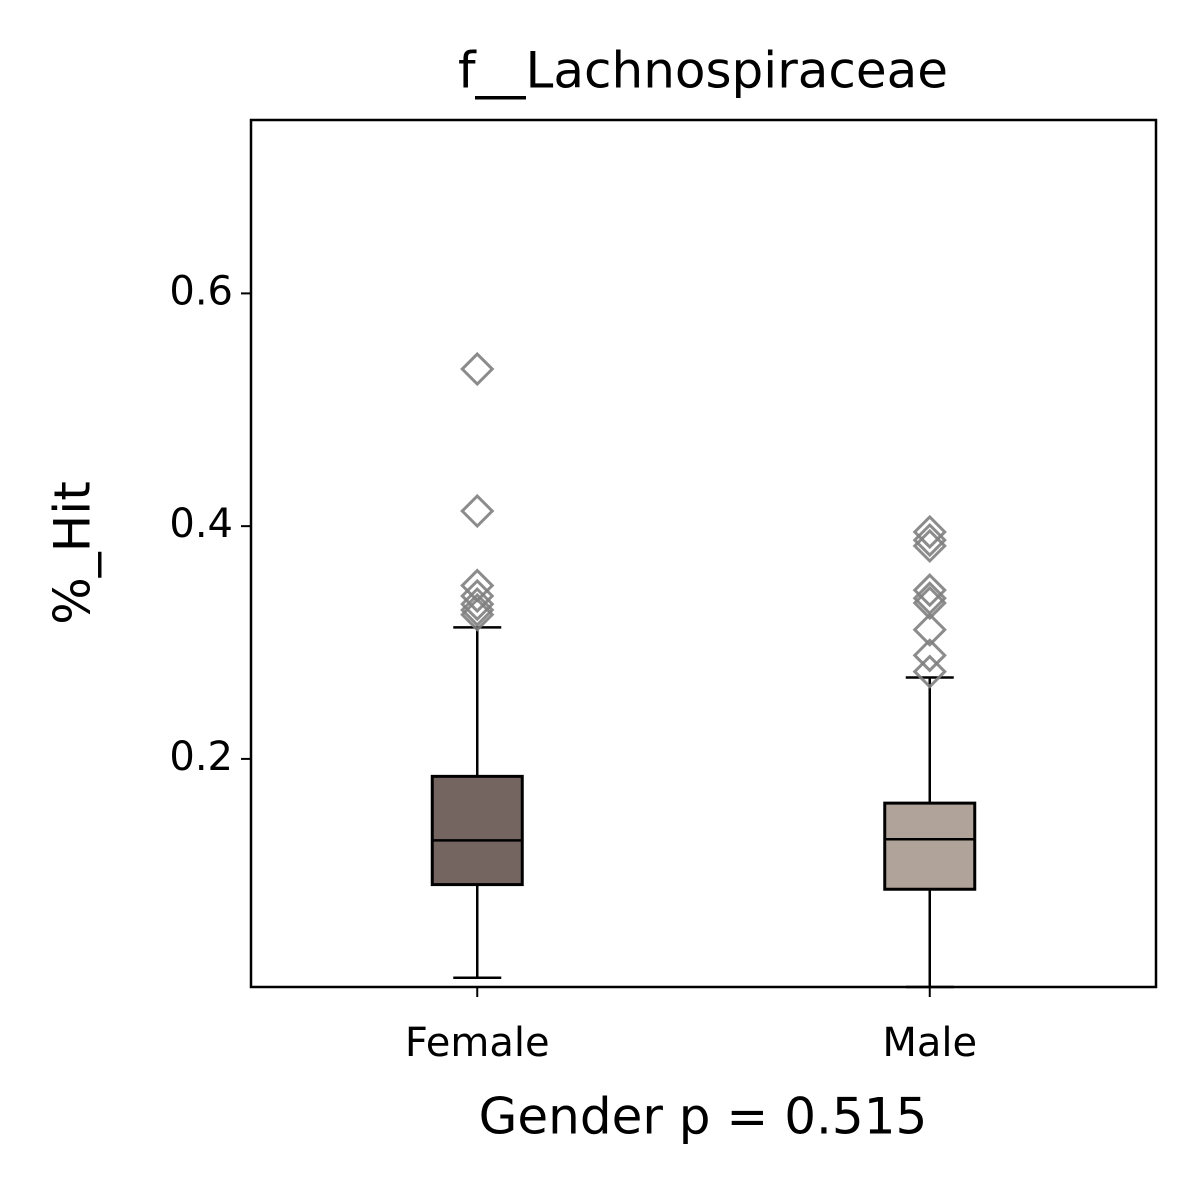  What do you see at coordinates (201, 524) in the screenshot?
I see `y-tick-label: 0.4` at bounding box center [201, 524].